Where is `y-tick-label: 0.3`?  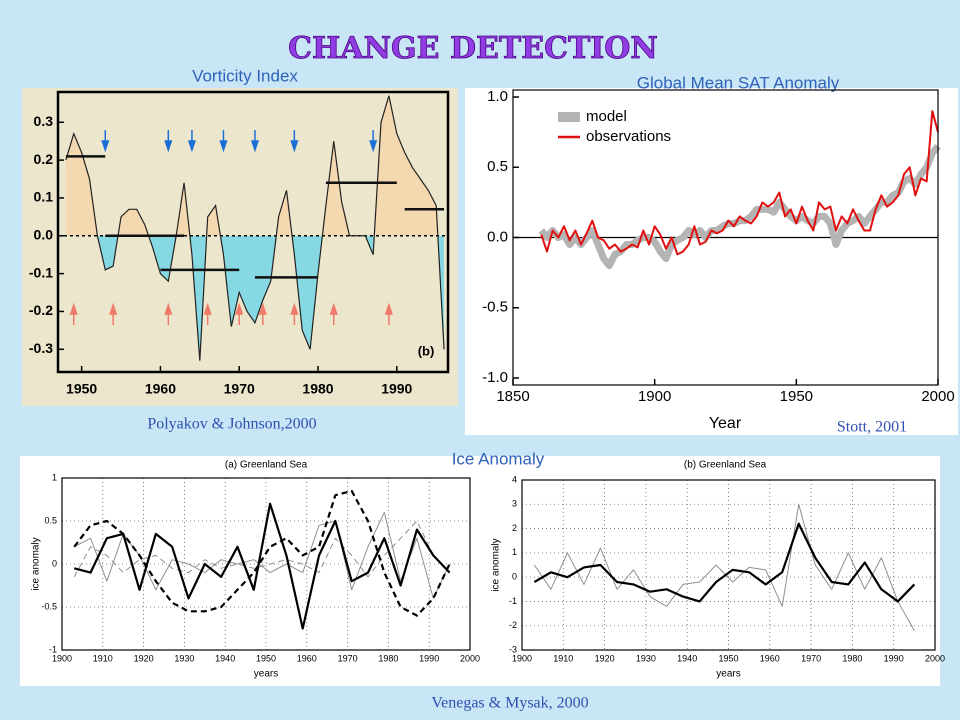
y-tick-label: 0.3 is located at coordinates (44, 121).